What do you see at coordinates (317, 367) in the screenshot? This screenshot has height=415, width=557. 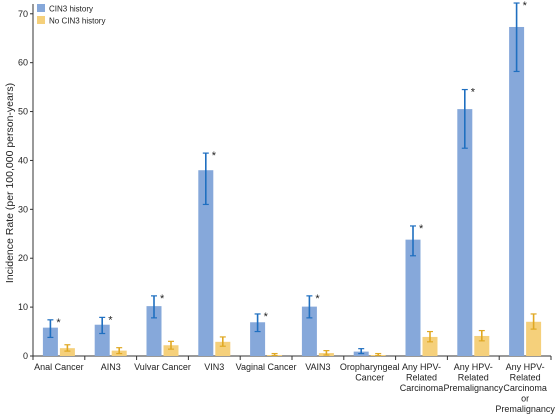 I see `category-label: VAIN3` at bounding box center [317, 367].